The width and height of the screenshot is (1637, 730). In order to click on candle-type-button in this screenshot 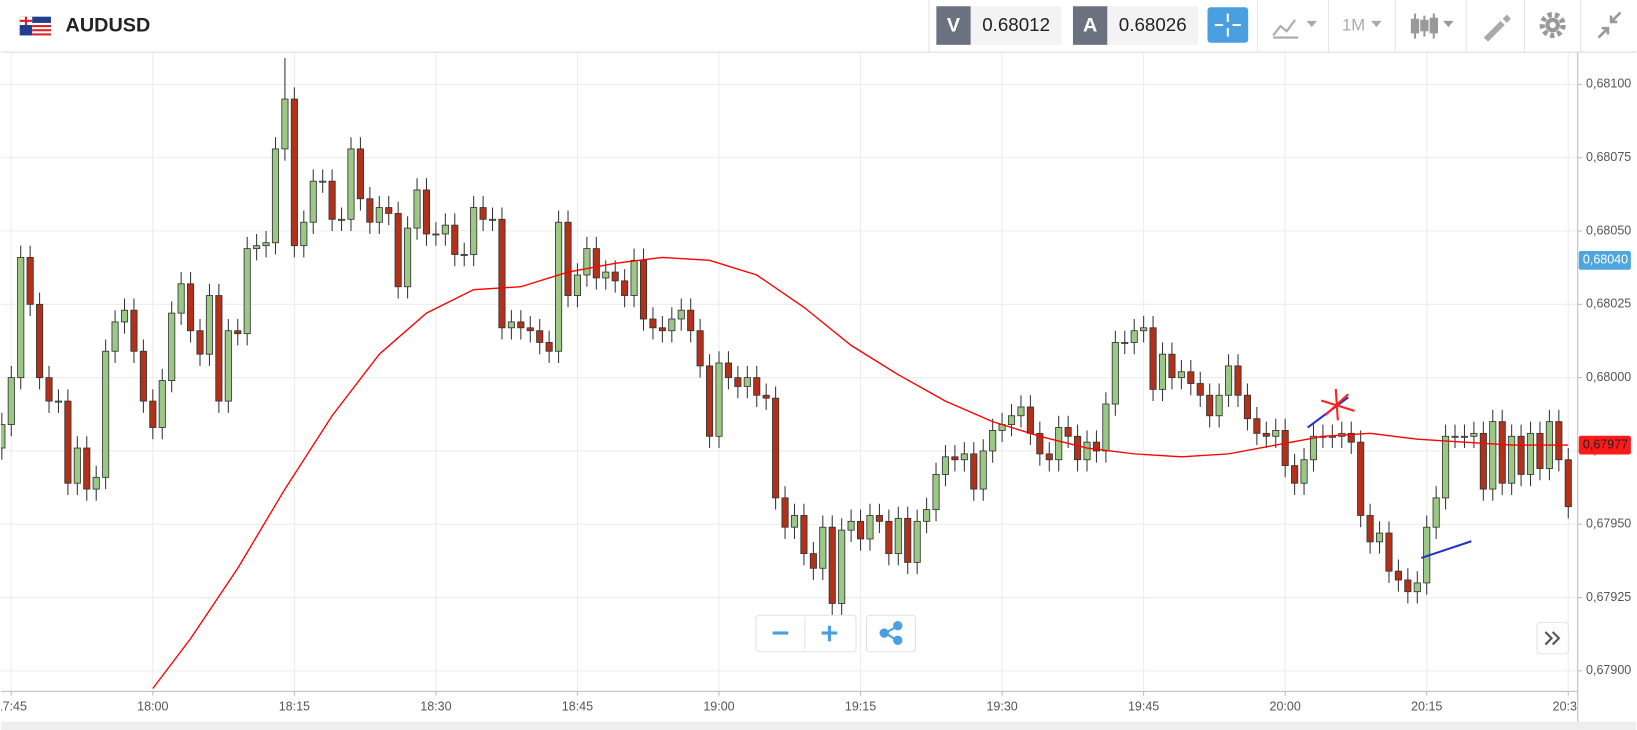, I will do `click(1432, 26)`.